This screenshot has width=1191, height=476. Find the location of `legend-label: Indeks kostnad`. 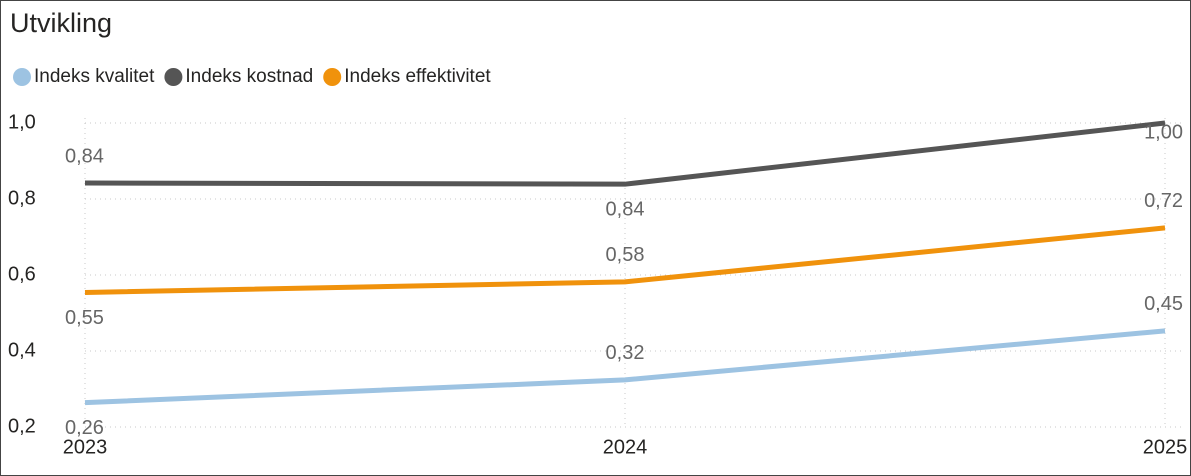

legend-label: Indeks kostnad is located at coordinates (249, 76).